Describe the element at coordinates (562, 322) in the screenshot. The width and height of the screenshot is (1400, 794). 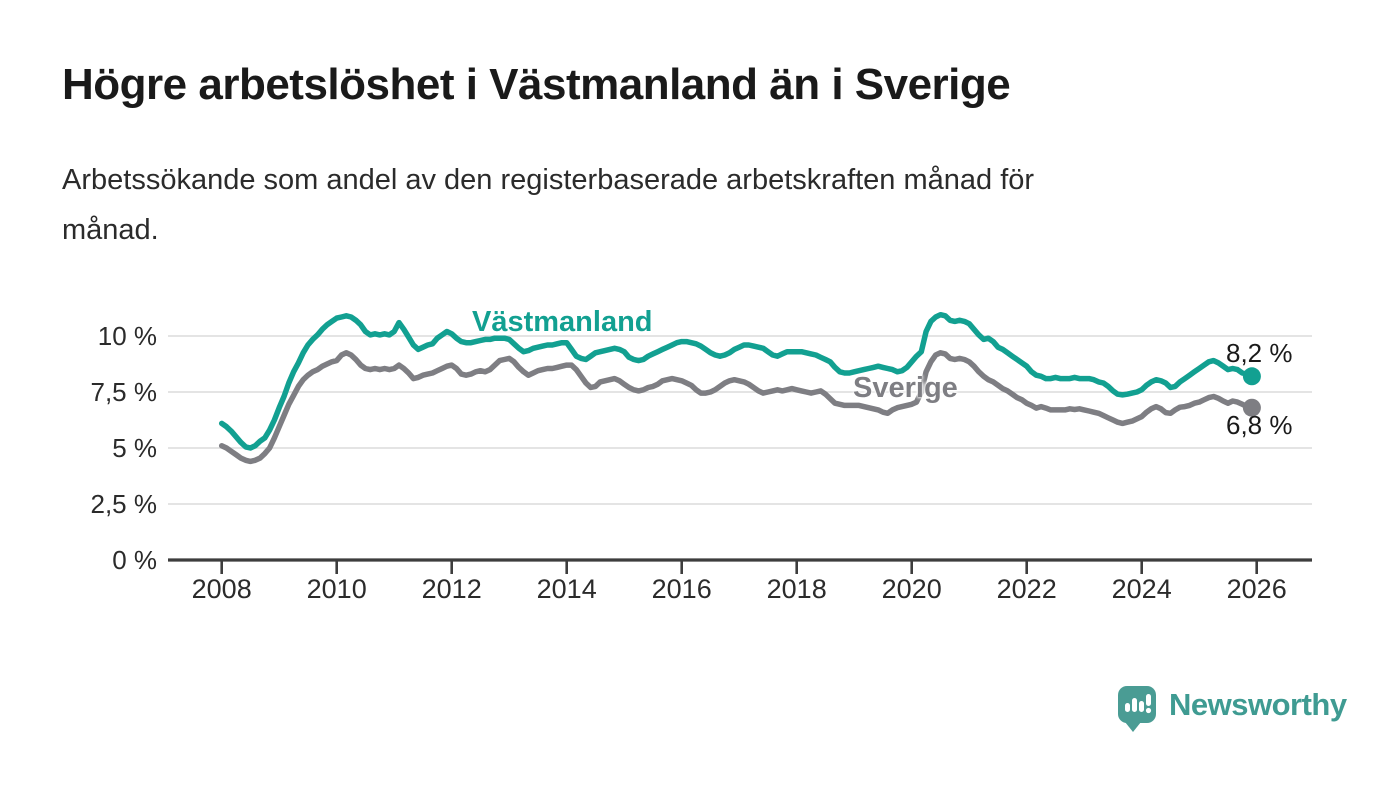
I see `vastmanland-series-label: Västmanland` at that location.